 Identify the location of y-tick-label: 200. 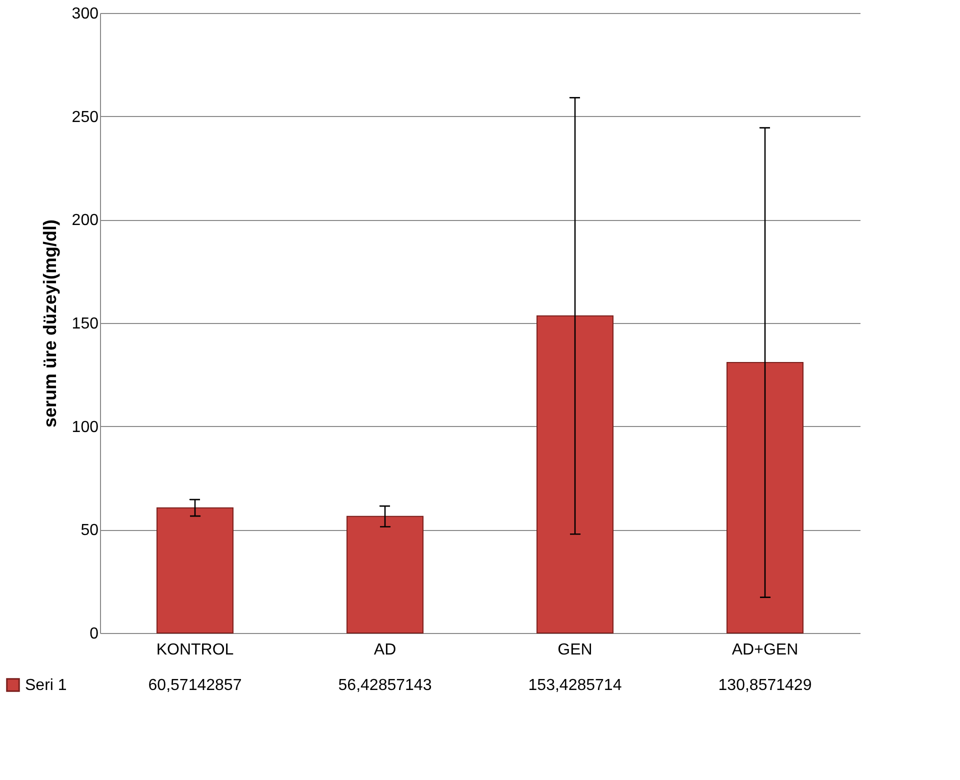
(85, 221).